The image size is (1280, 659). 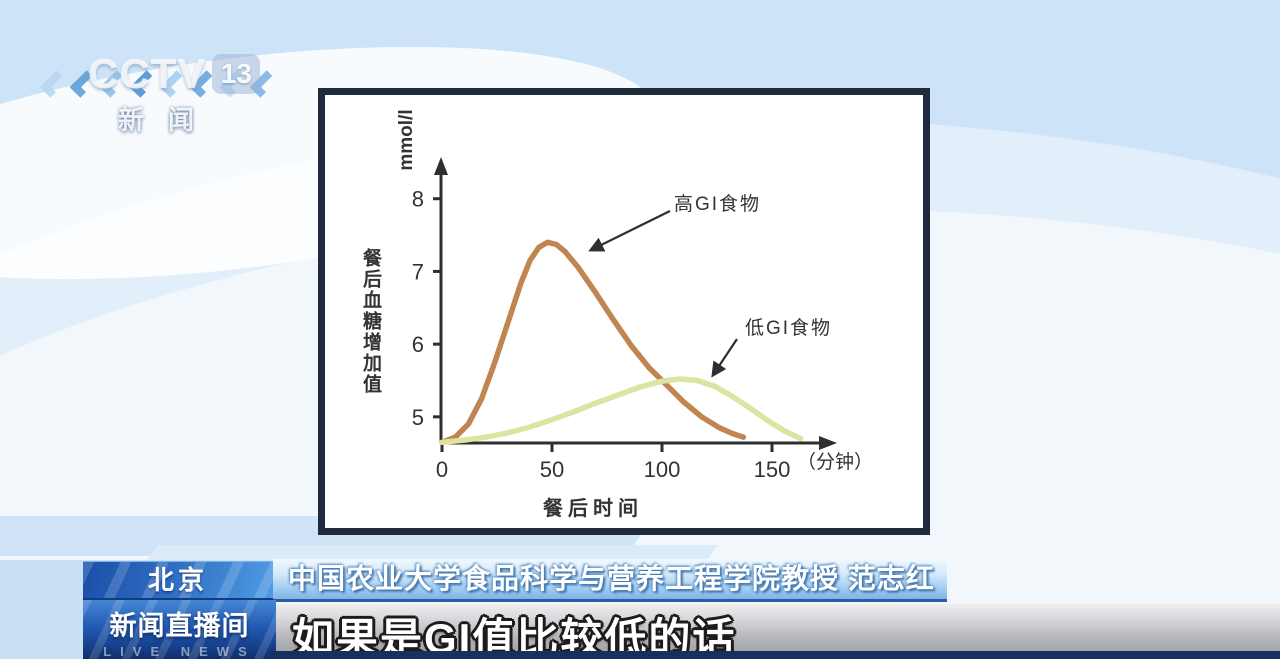 What do you see at coordinates (179, 651) in the screenshot?
I see `program-title-en: LIVE NEWS` at bounding box center [179, 651].